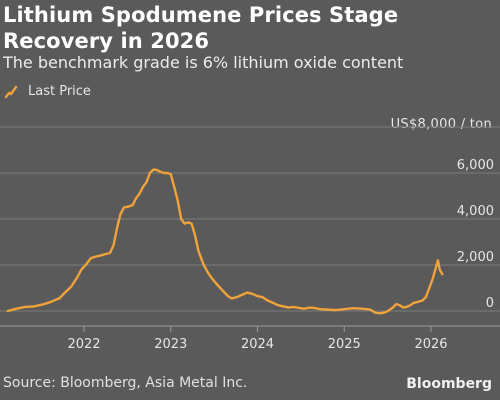  What do you see at coordinates (430, 344) in the screenshot?
I see `x-tick-label: 2026` at bounding box center [430, 344].